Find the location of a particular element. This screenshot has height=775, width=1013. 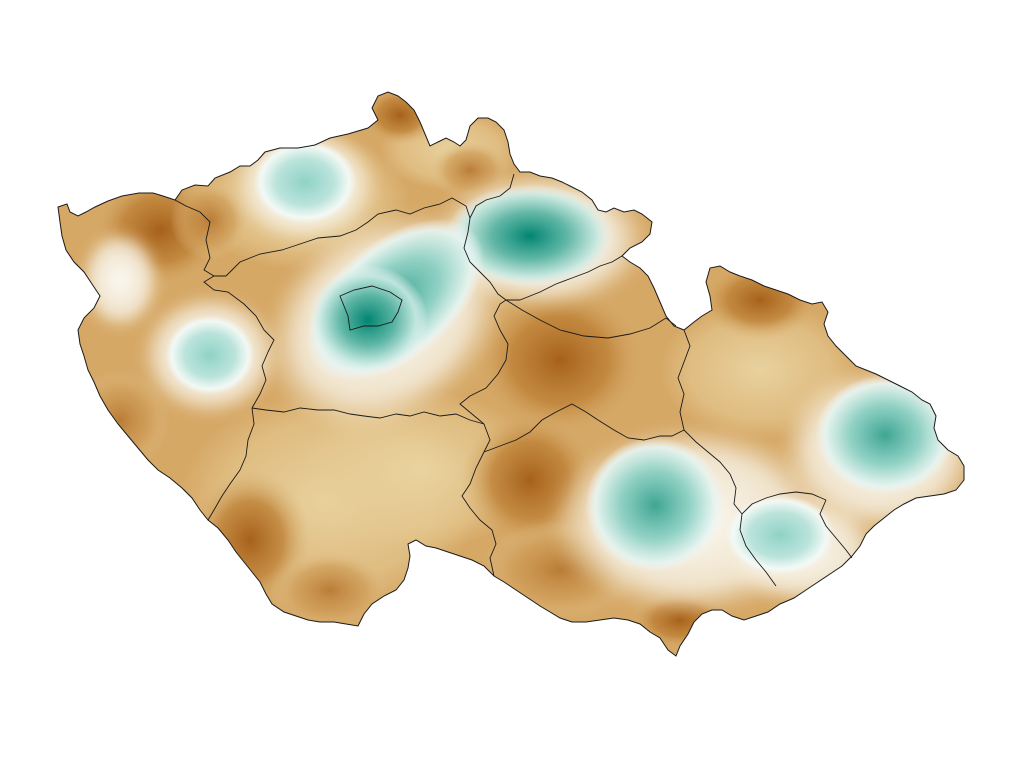

border-vysocina-pardubicky is located at coordinates (584, 428).